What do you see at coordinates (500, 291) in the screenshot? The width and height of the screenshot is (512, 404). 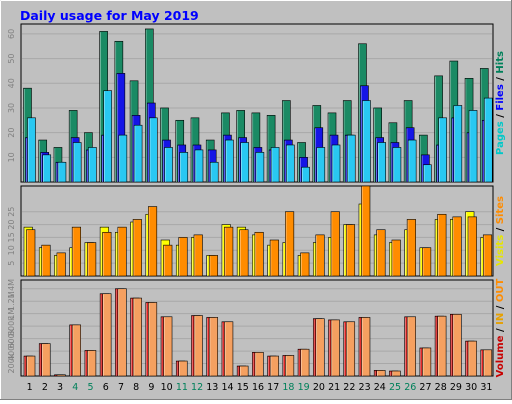 I see `legend-volume-panel-part-4: OUT` at bounding box center [500, 291].